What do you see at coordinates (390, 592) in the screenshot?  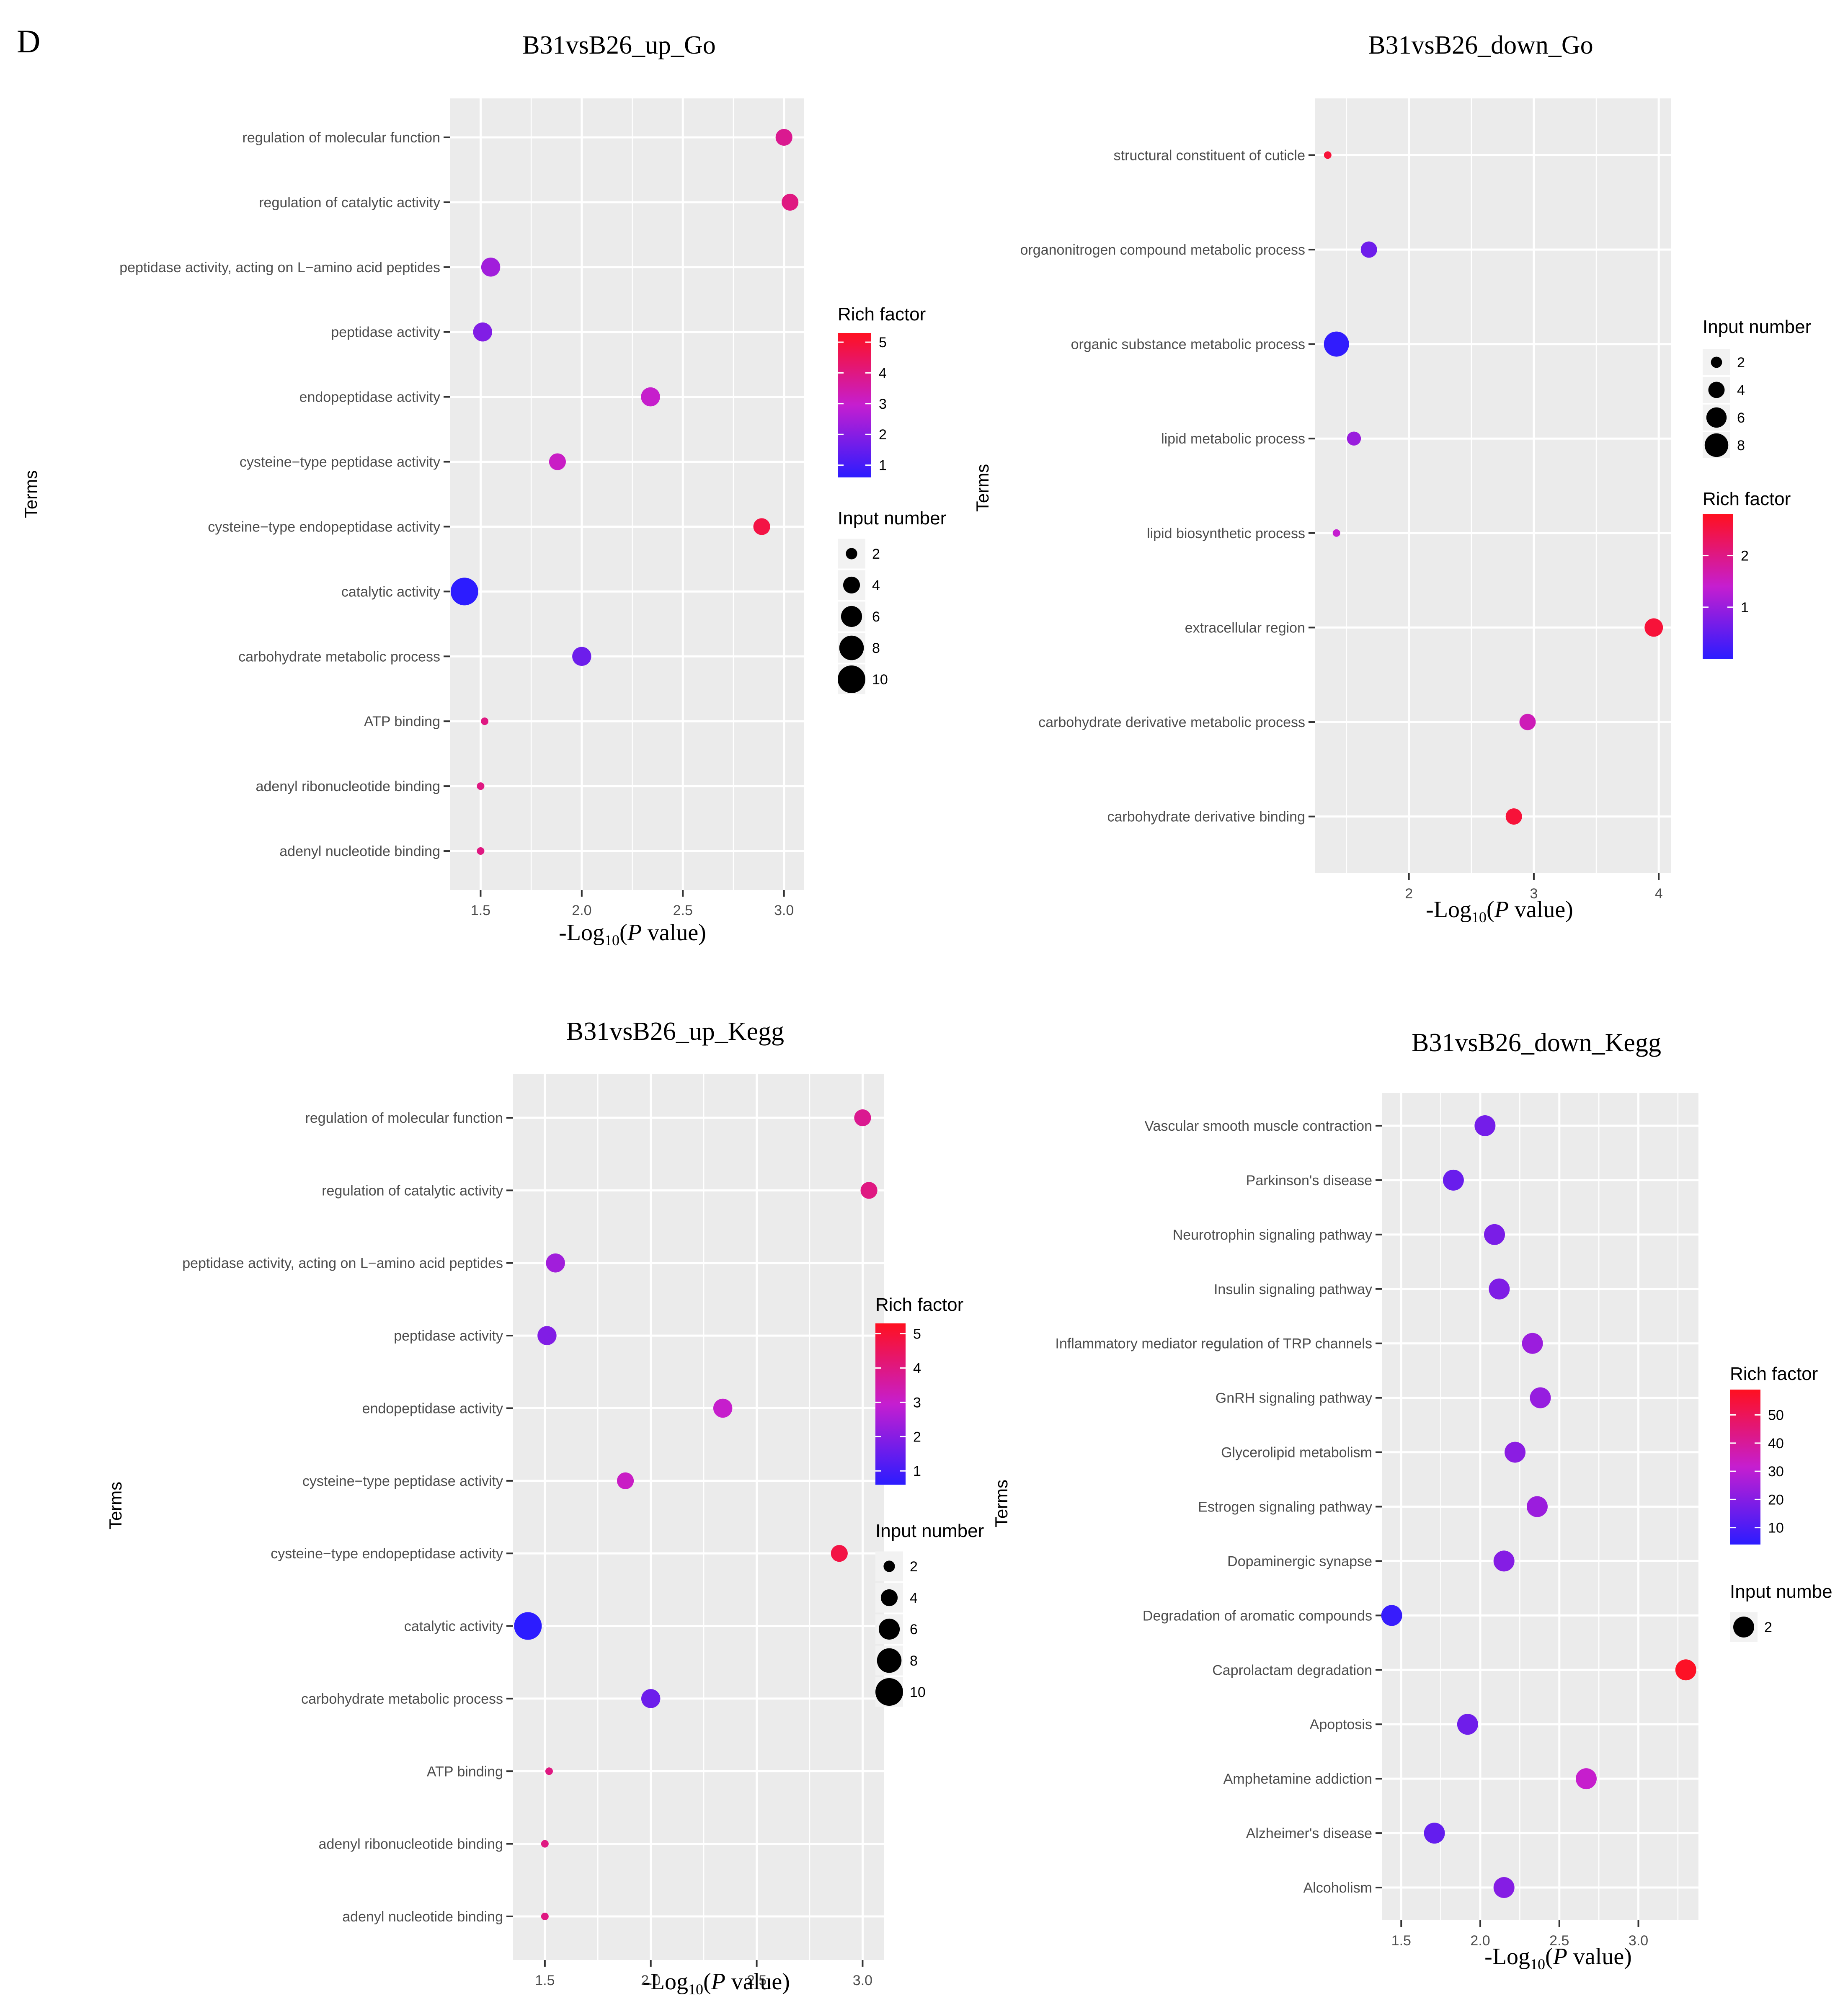 I see `term-label: catalytic activity` at bounding box center [390, 592].